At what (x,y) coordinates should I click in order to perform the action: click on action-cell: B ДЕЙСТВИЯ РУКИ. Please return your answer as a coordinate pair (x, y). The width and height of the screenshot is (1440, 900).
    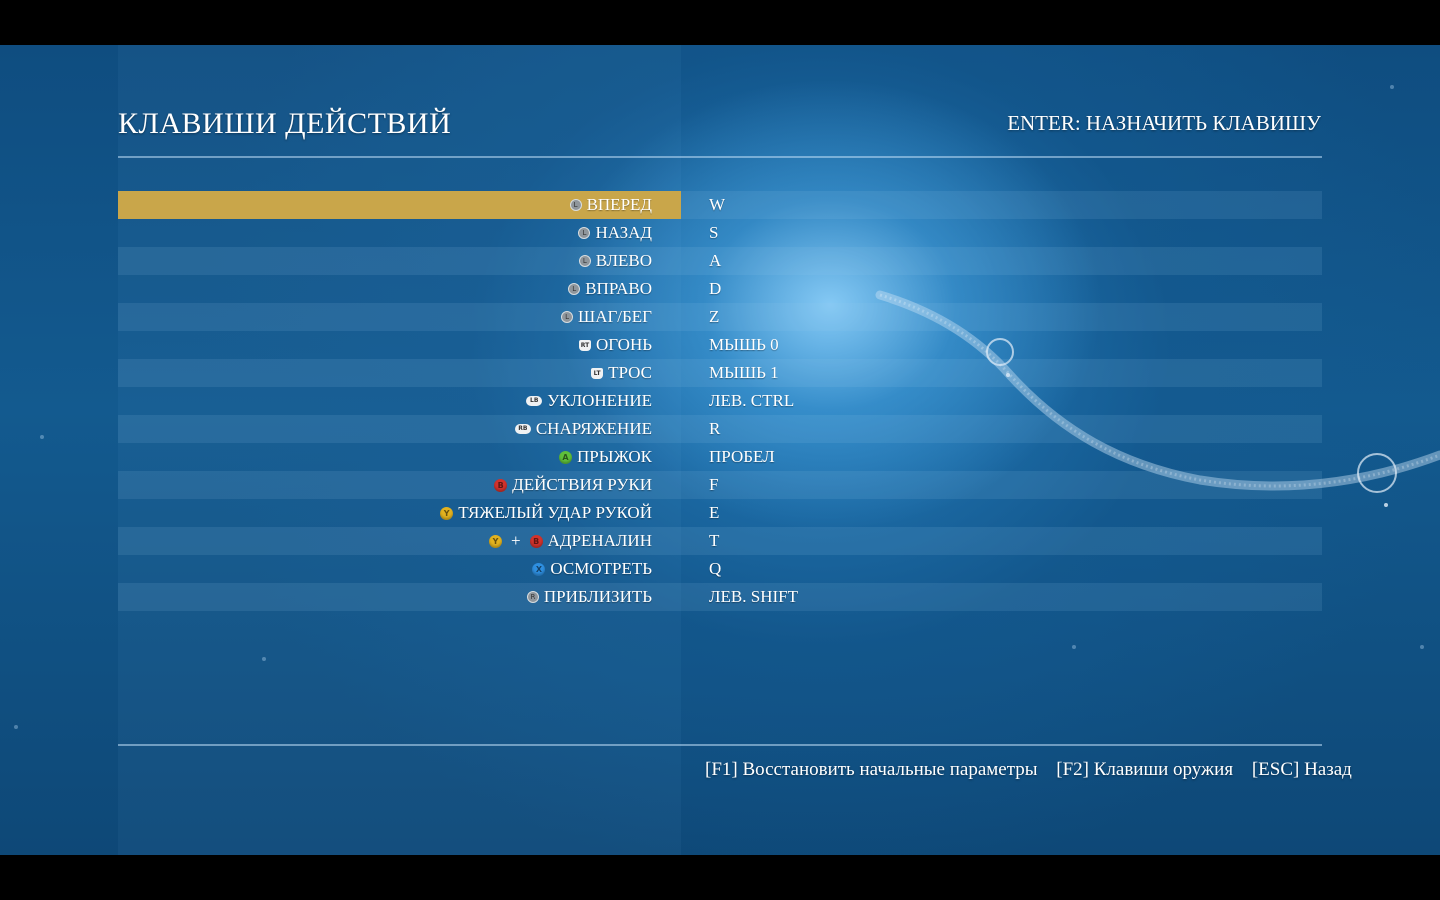
    Looking at the image, I should click on (399, 485).